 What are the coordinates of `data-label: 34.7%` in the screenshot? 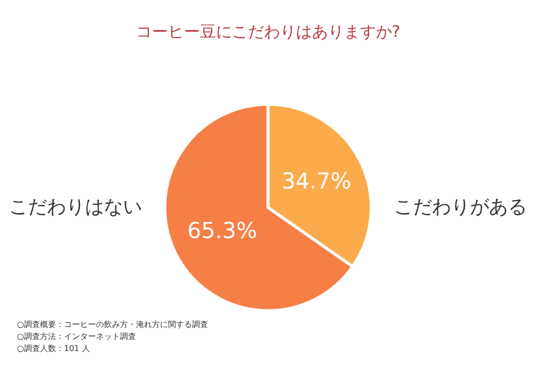 It's located at (317, 182).